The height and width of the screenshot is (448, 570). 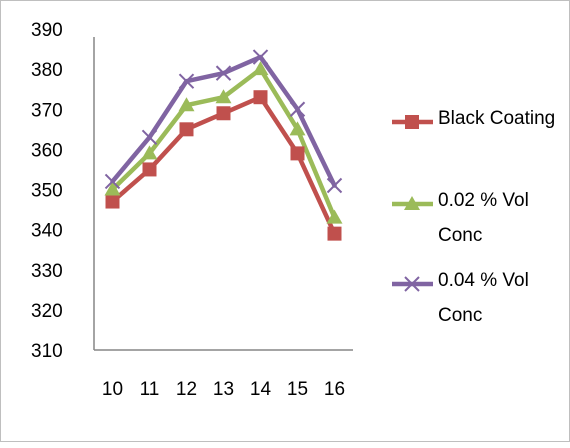 I want to click on y-axis-tick-labels: 310 320 330 340 350 360 370 380 390, so click(x=47, y=191).